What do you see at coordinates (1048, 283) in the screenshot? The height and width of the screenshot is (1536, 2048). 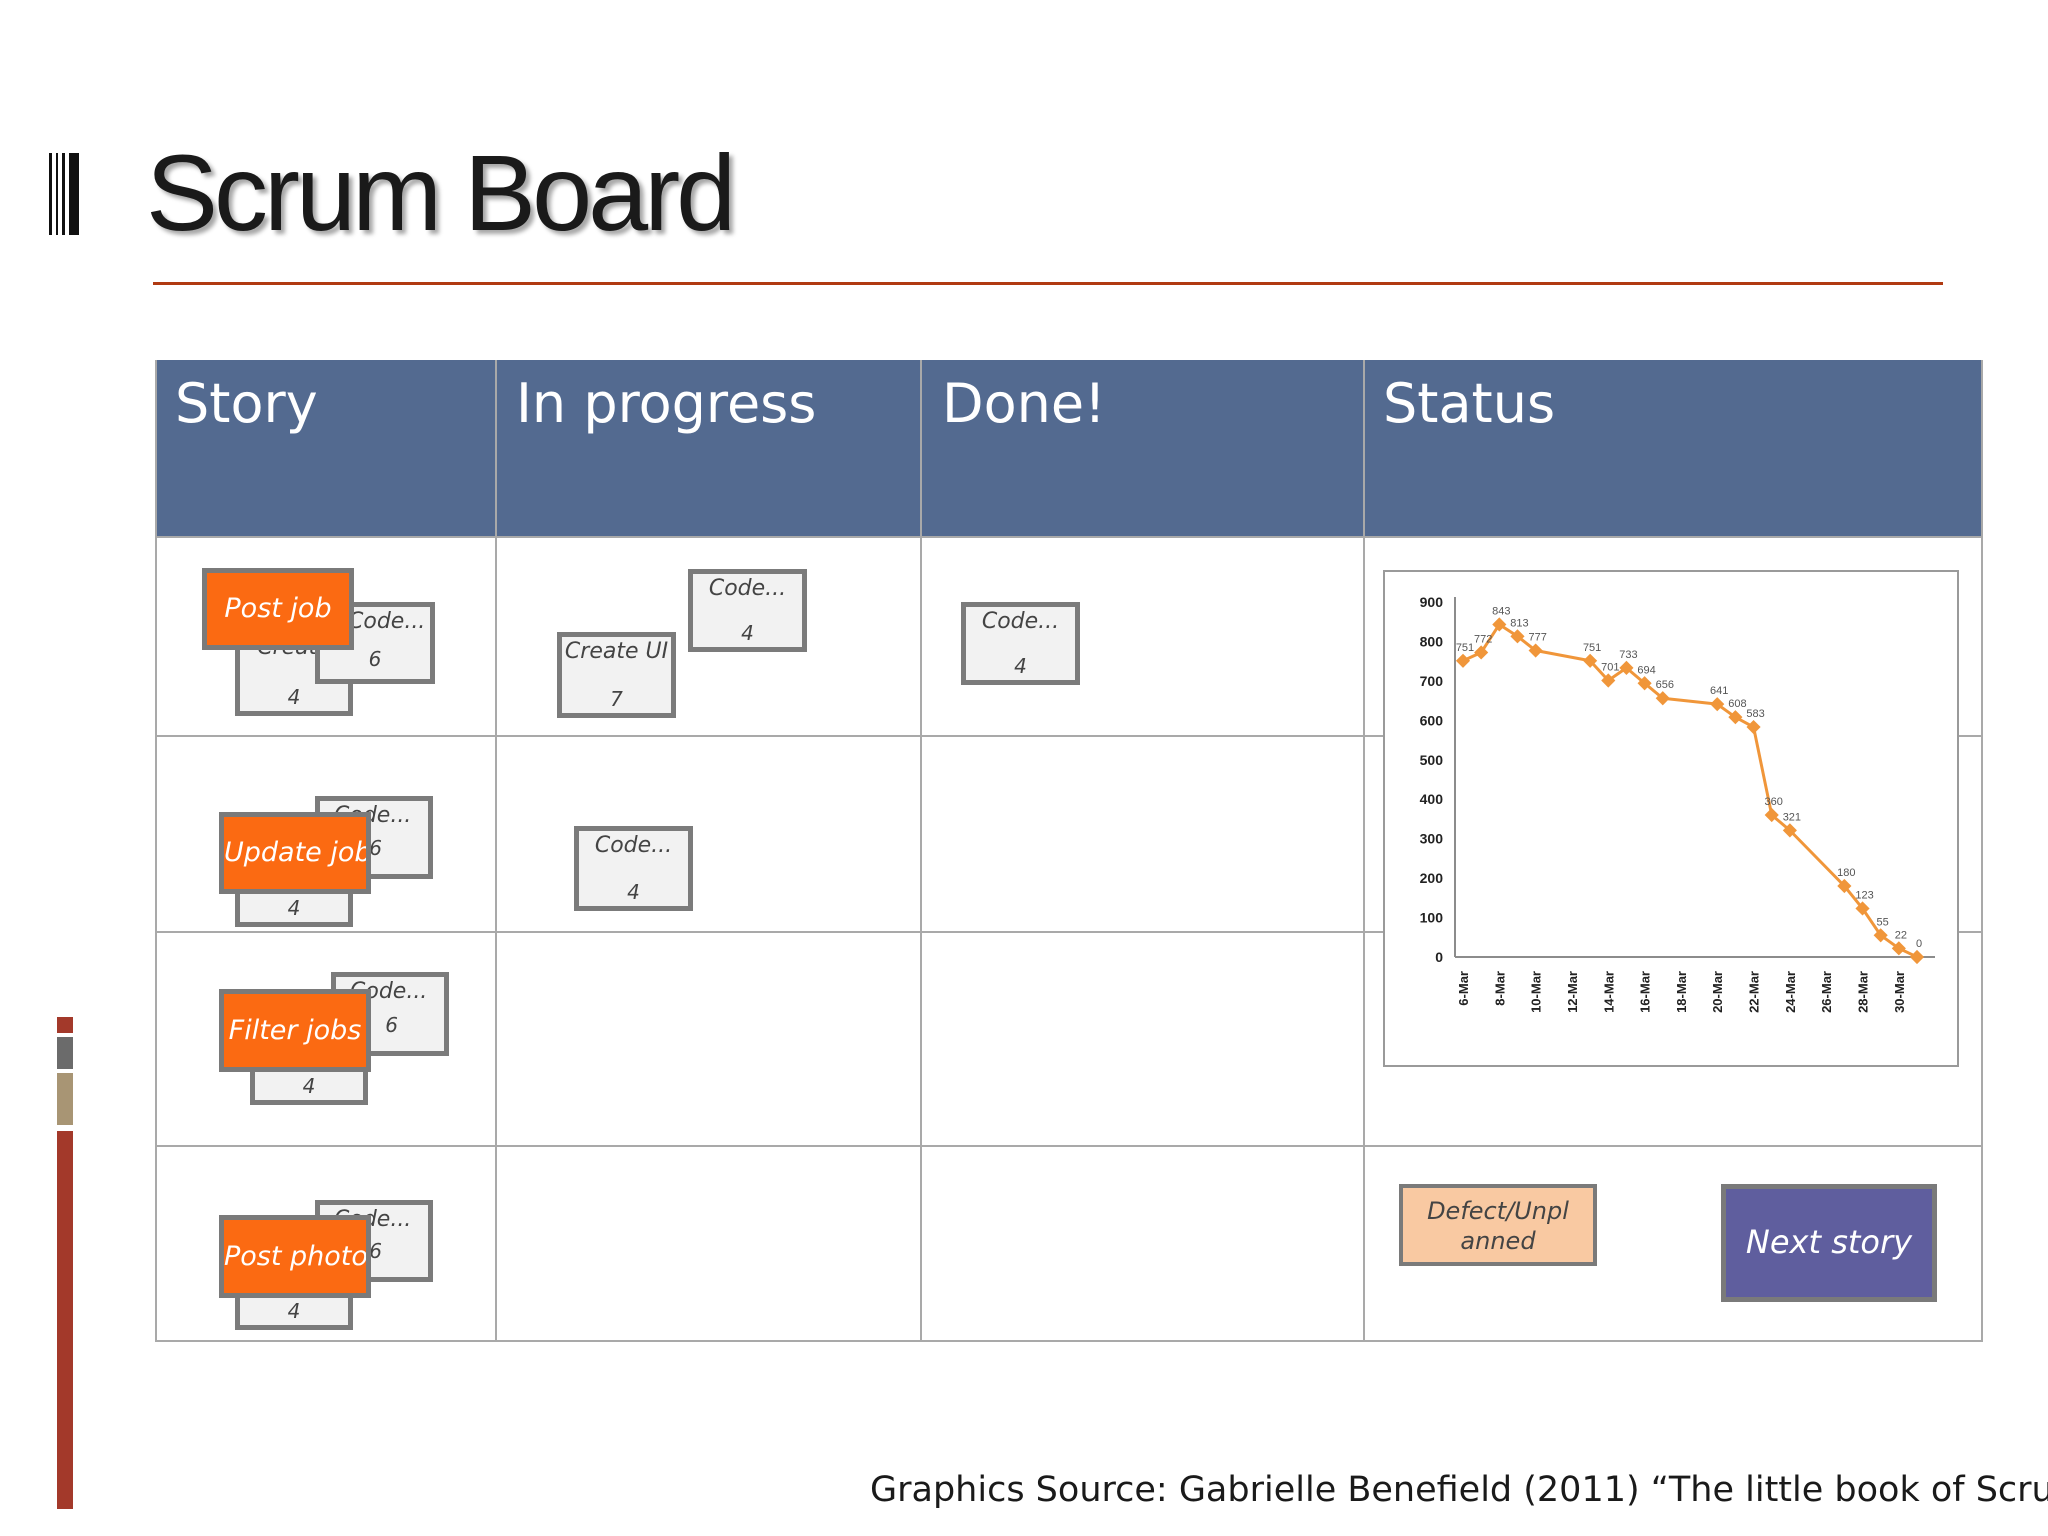 I see `title-divider` at bounding box center [1048, 283].